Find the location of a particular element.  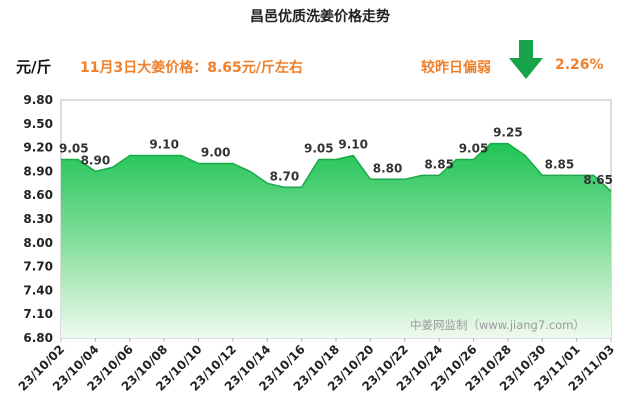

price-line is located at coordinates (336, 167).